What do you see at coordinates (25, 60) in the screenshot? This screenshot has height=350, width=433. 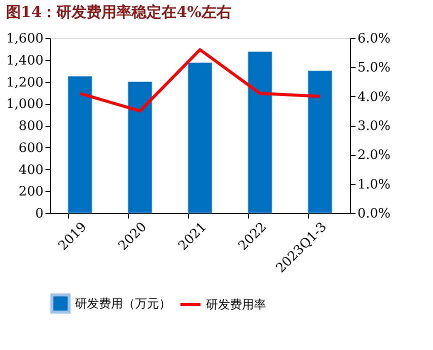 I see `y-tick-label: 1,400` at bounding box center [25, 60].